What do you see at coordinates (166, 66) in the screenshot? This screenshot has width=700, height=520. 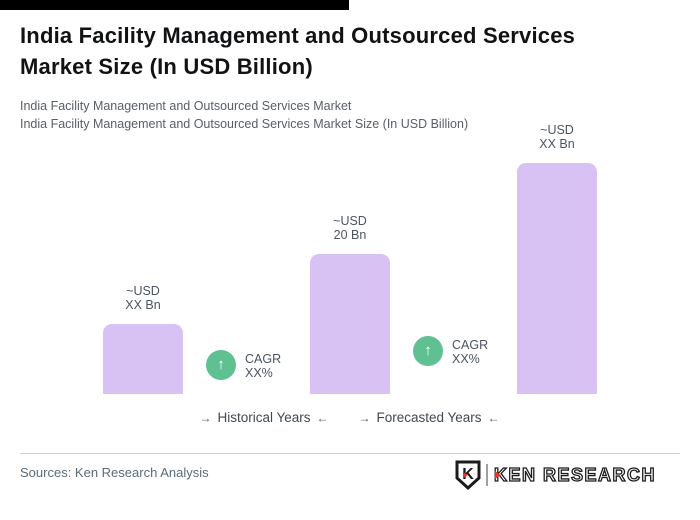 I see `page-title-line2: Market Size (In USD Billion)` at bounding box center [166, 66].